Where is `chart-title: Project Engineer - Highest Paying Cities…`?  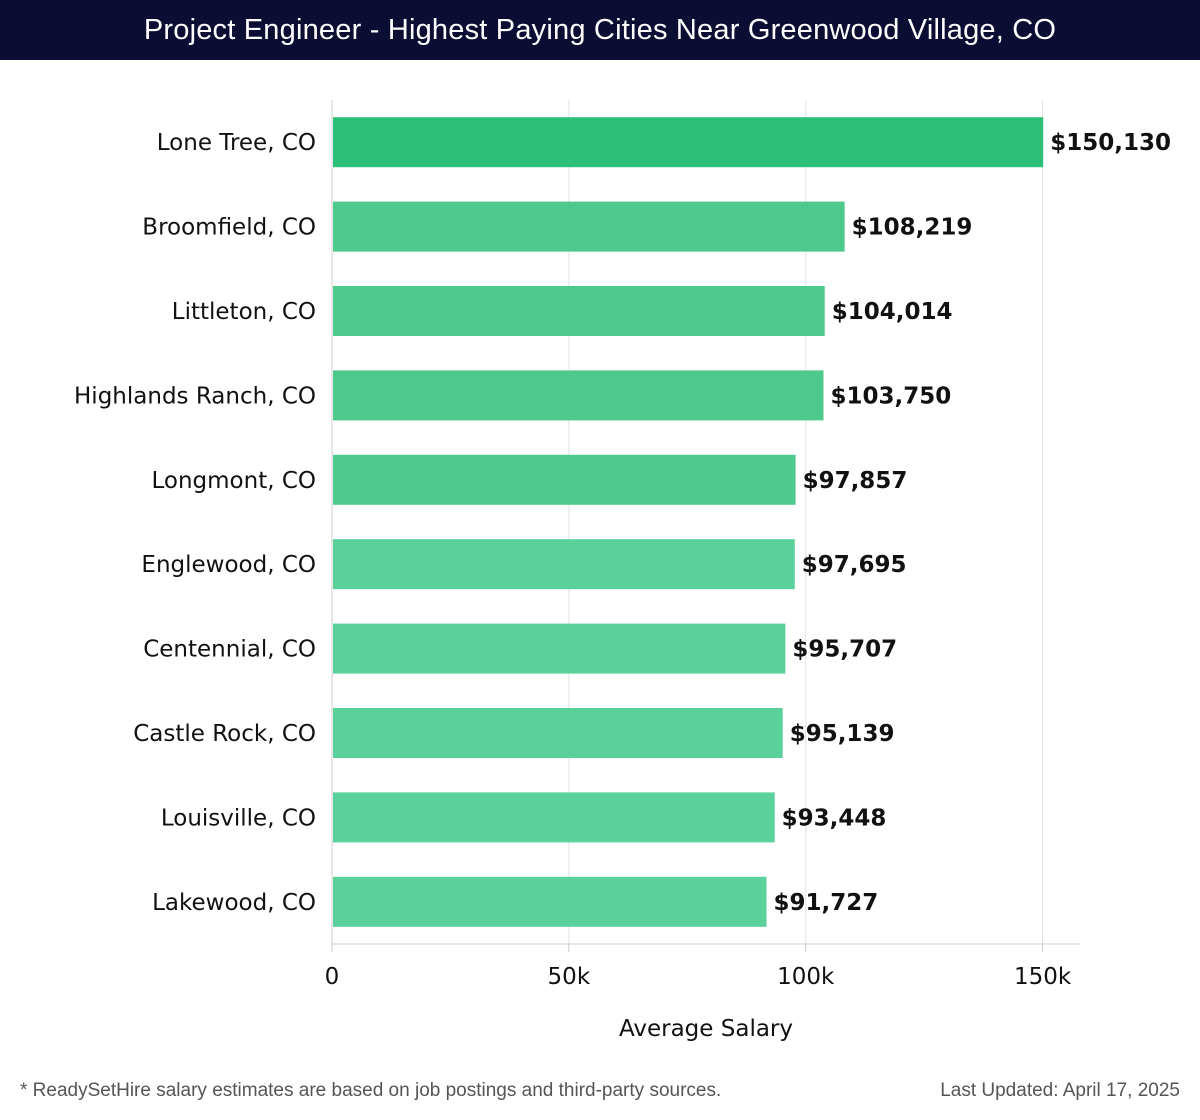 chart-title: Project Engineer - Highest Paying Cities… is located at coordinates (600, 30).